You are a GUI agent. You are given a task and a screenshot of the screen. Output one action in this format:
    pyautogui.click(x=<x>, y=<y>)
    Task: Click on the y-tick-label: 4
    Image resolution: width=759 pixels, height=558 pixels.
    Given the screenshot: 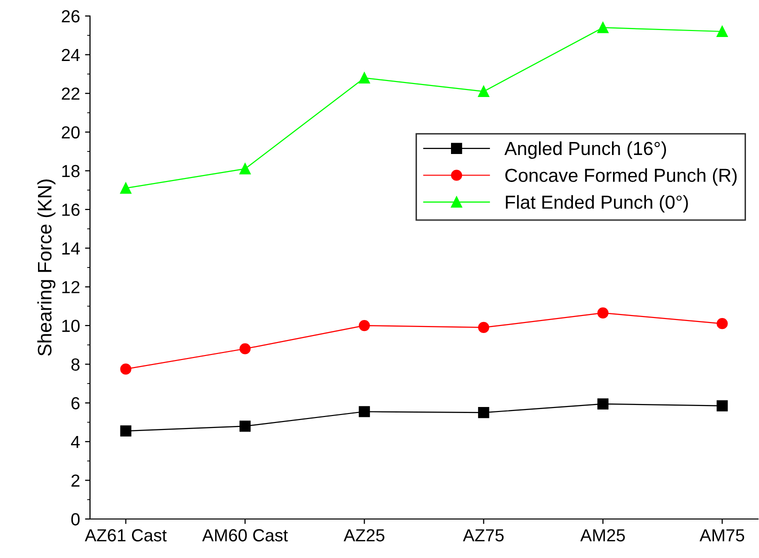 What is the action you would take?
    pyautogui.click(x=75, y=442)
    